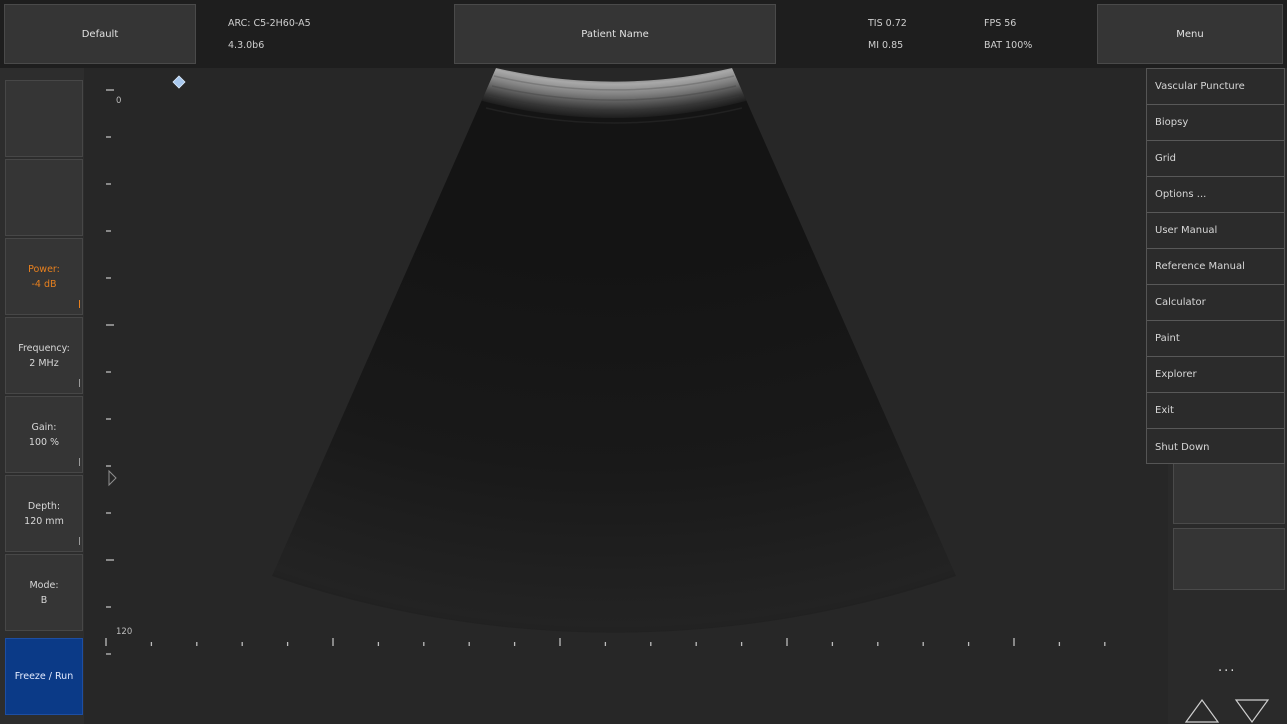 Image resolution: width=1287 pixels, height=724 pixels. What do you see at coordinates (44, 592) in the screenshot?
I see `mode-control: Mode: B` at bounding box center [44, 592].